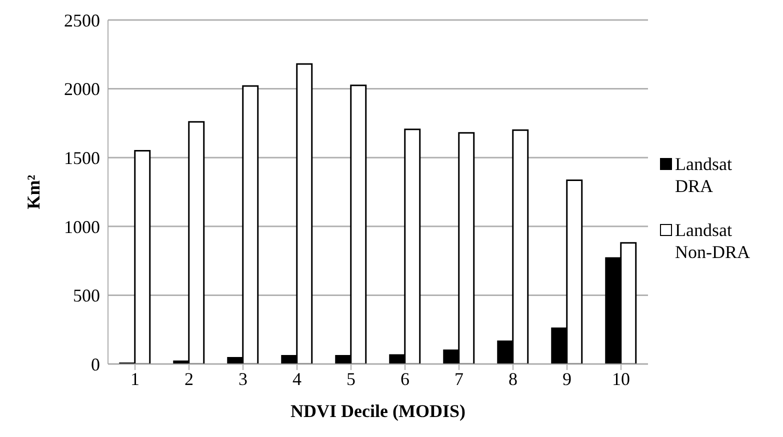 The height and width of the screenshot is (437, 783). What do you see at coordinates (297, 378) in the screenshot?
I see `x-tick-label: 4` at bounding box center [297, 378].